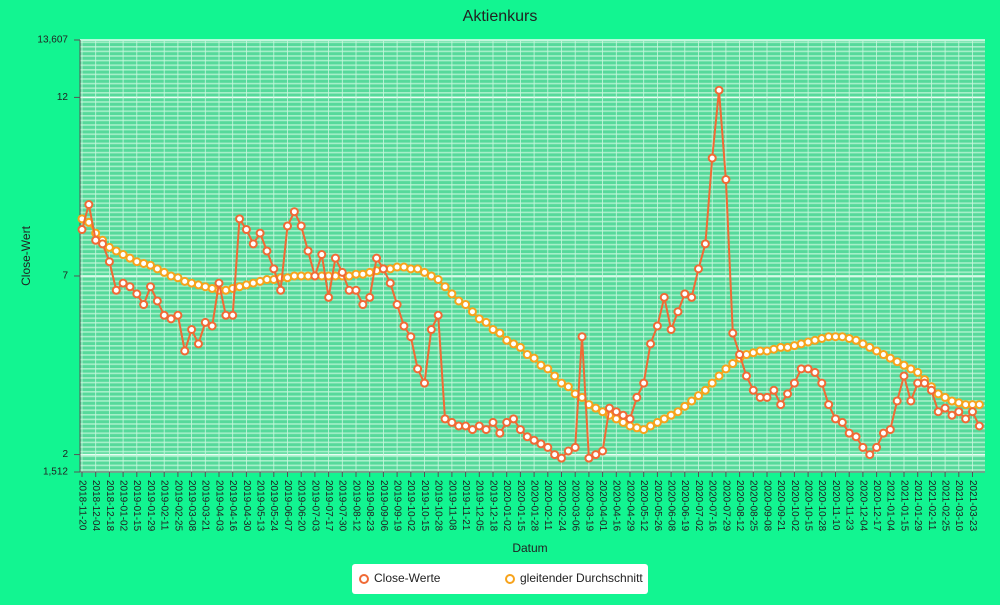 This screenshot has height=605, width=1000. I want to click on x-tick-label: 2020-10-02, so click(794, 506).